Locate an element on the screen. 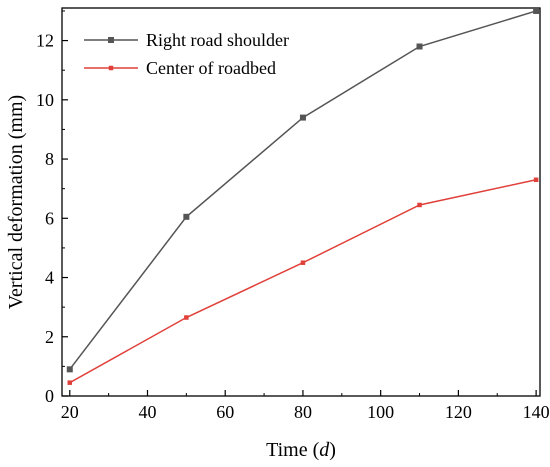  x-tick-label: 120 is located at coordinates (458, 412).